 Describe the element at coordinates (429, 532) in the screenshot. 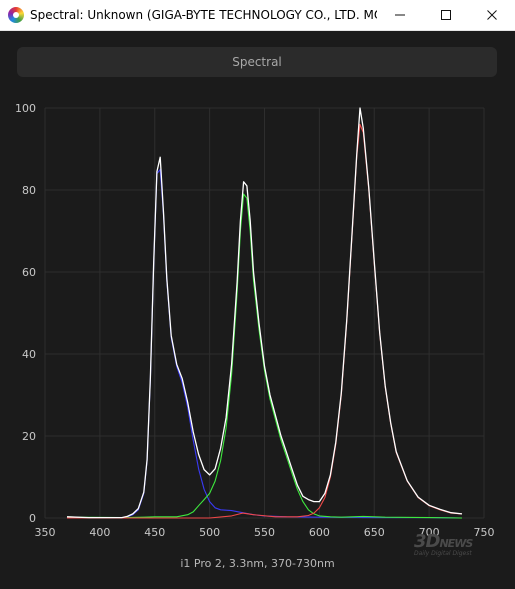

I see `x-tick-label: 700` at that location.